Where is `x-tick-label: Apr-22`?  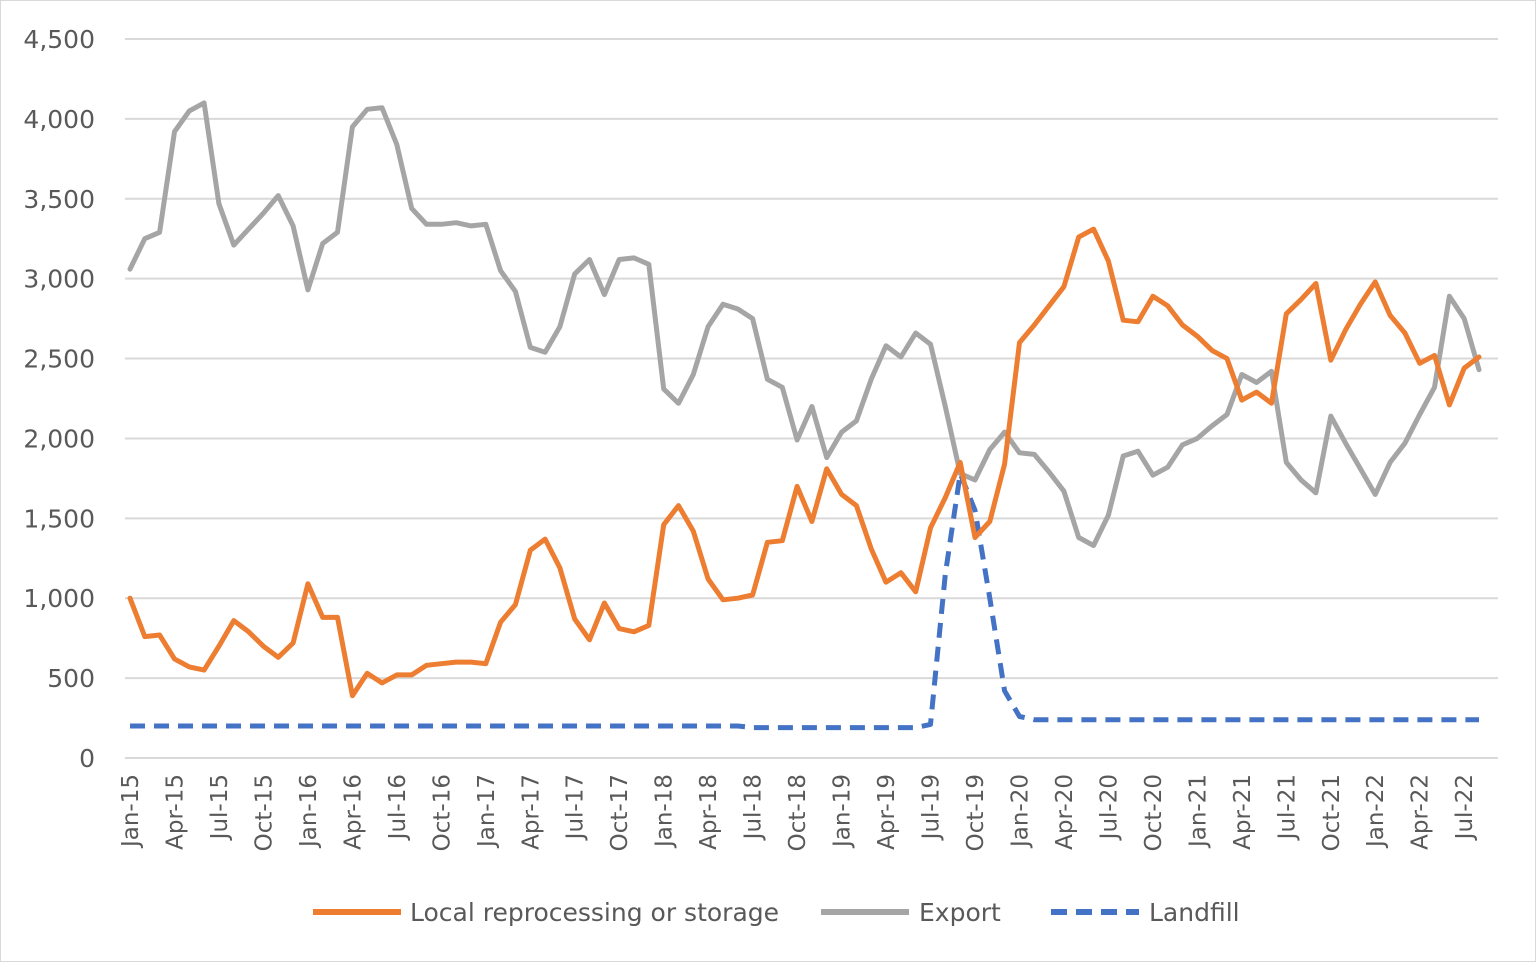
x-tick-label: Apr-22 is located at coordinates (1421, 812).